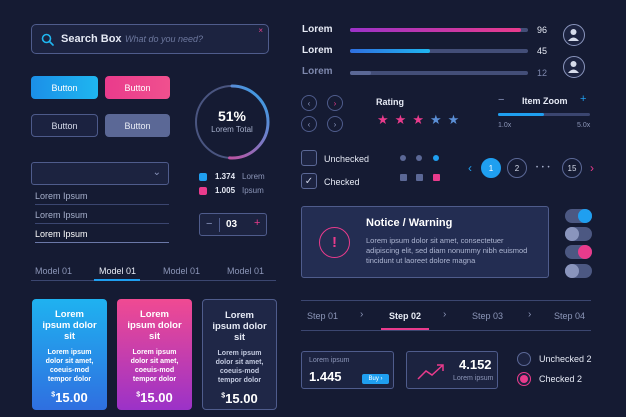 This screenshot has width=626, height=417. Describe the element at coordinates (309, 158) in the screenshot. I see `checkbox-unchecked` at that location.